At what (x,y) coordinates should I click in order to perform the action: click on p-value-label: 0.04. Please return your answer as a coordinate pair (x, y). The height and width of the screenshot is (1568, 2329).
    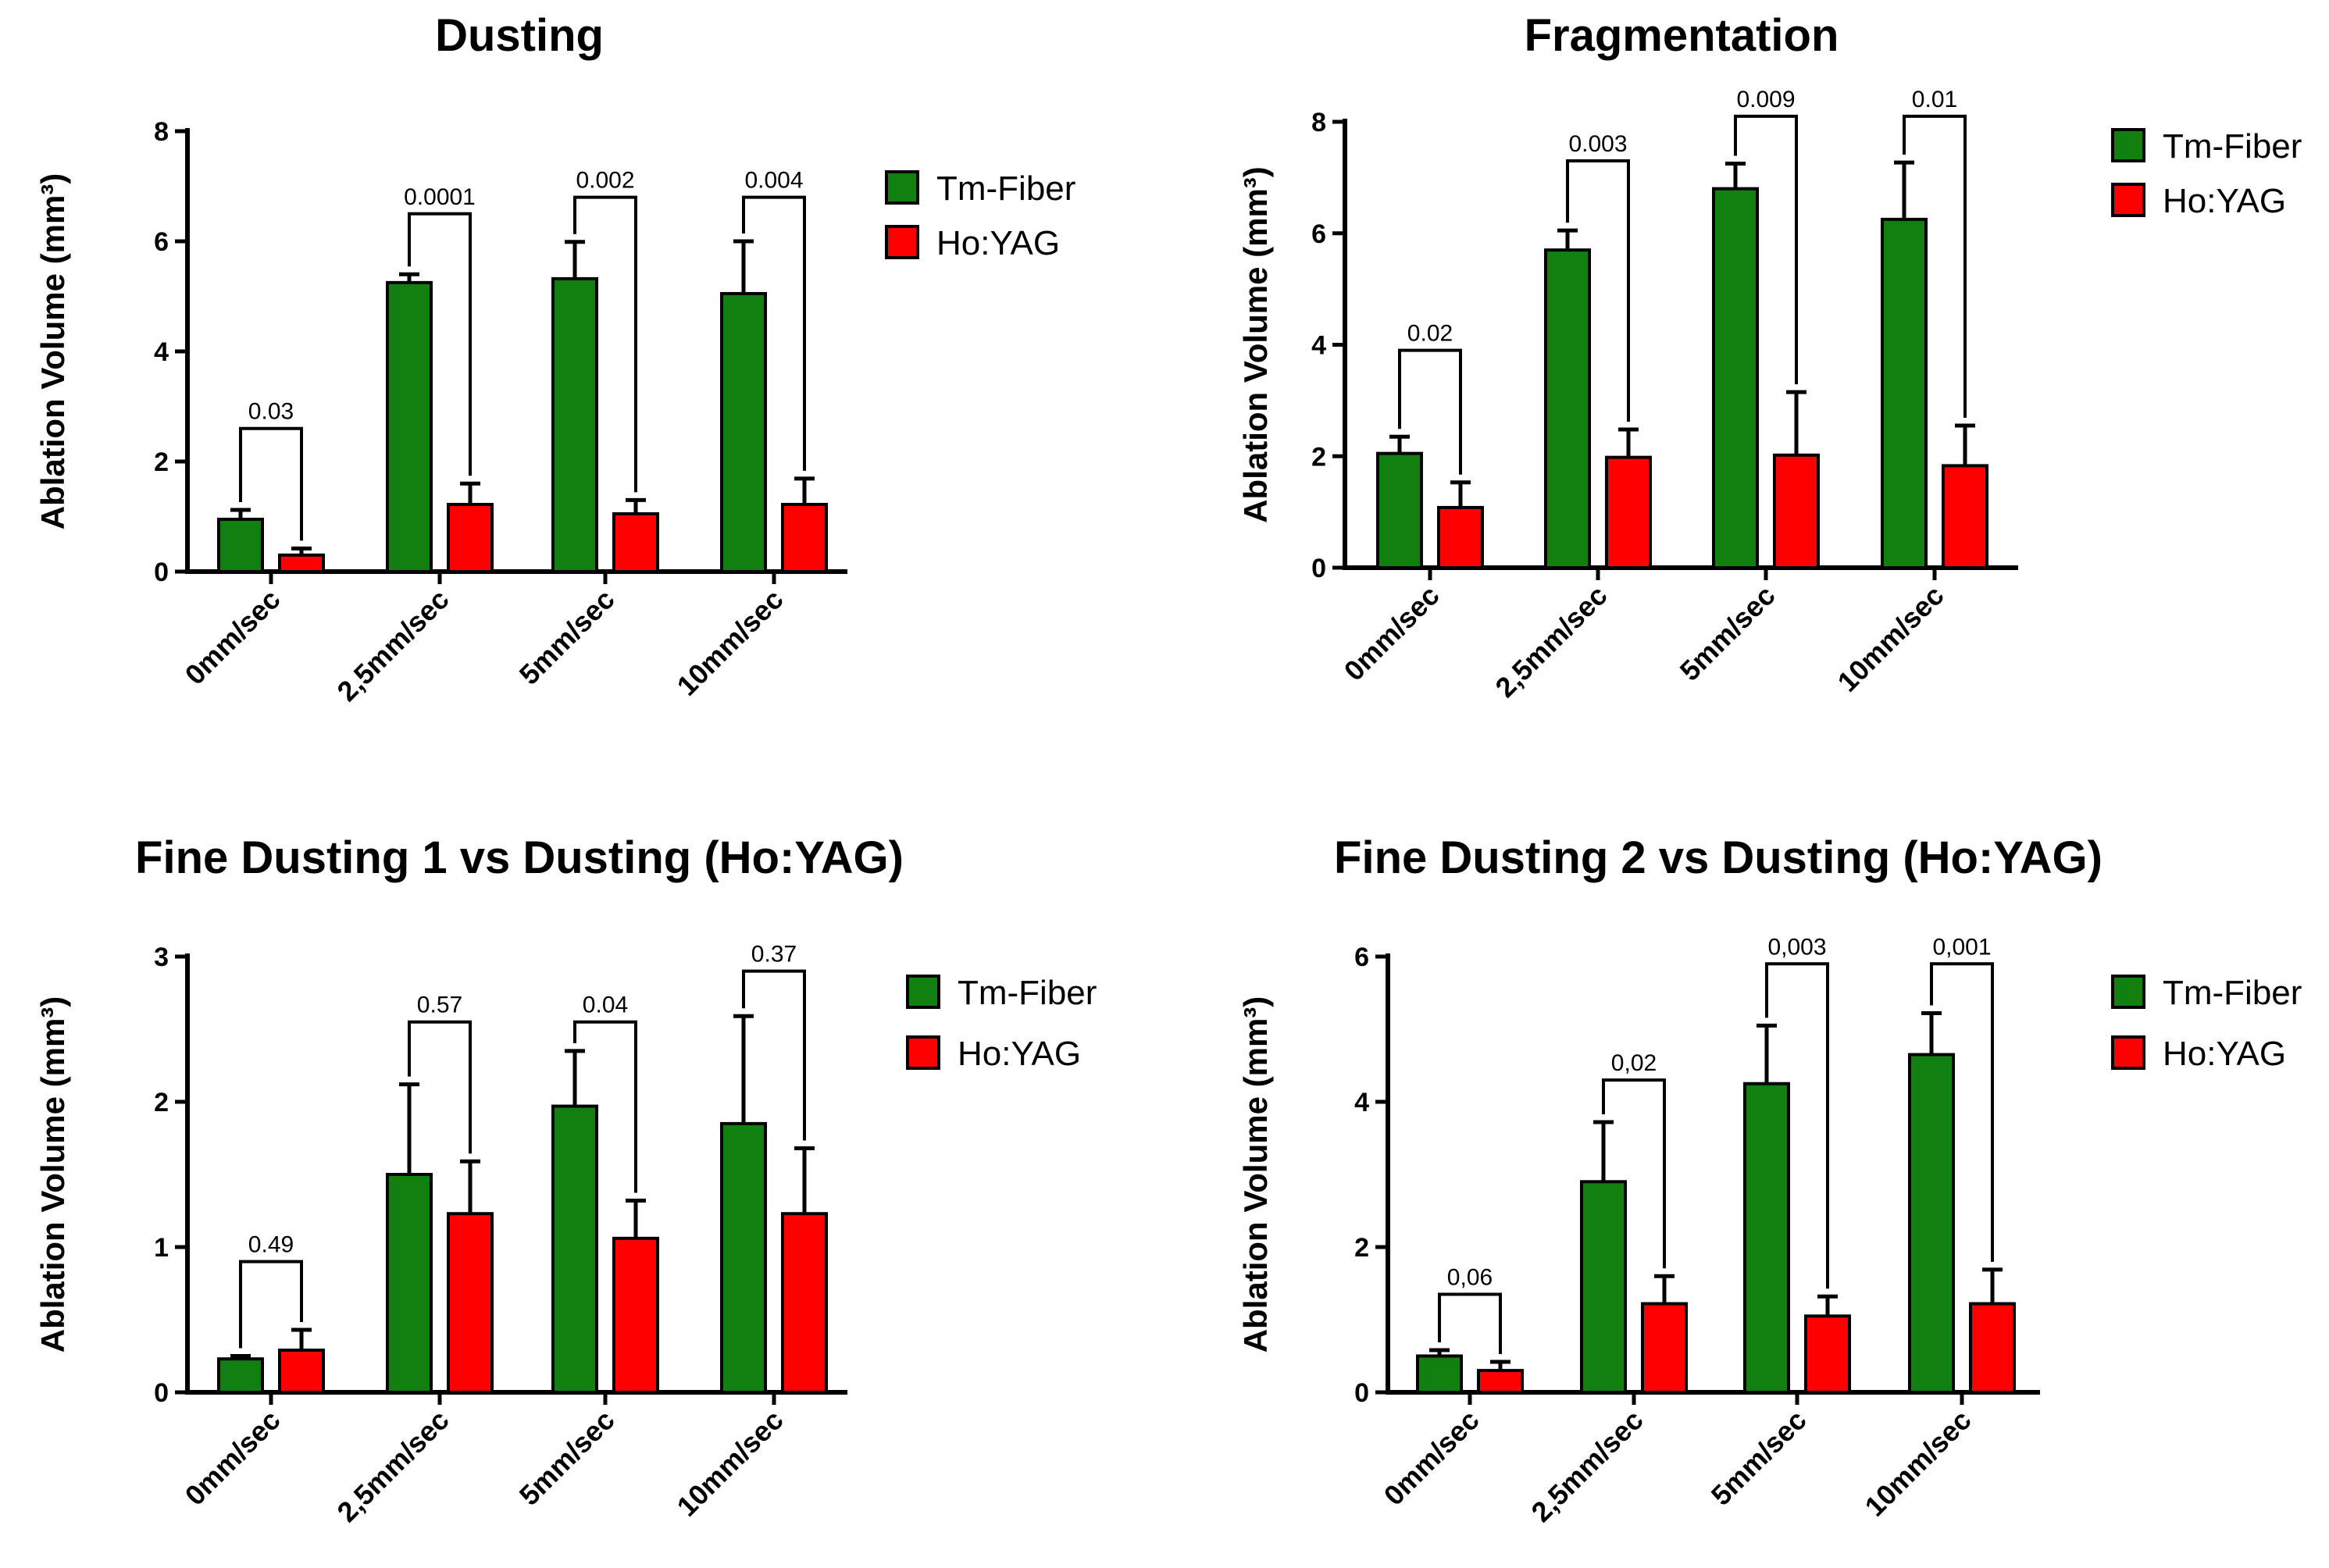
    Looking at the image, I should click on (605, 1005).